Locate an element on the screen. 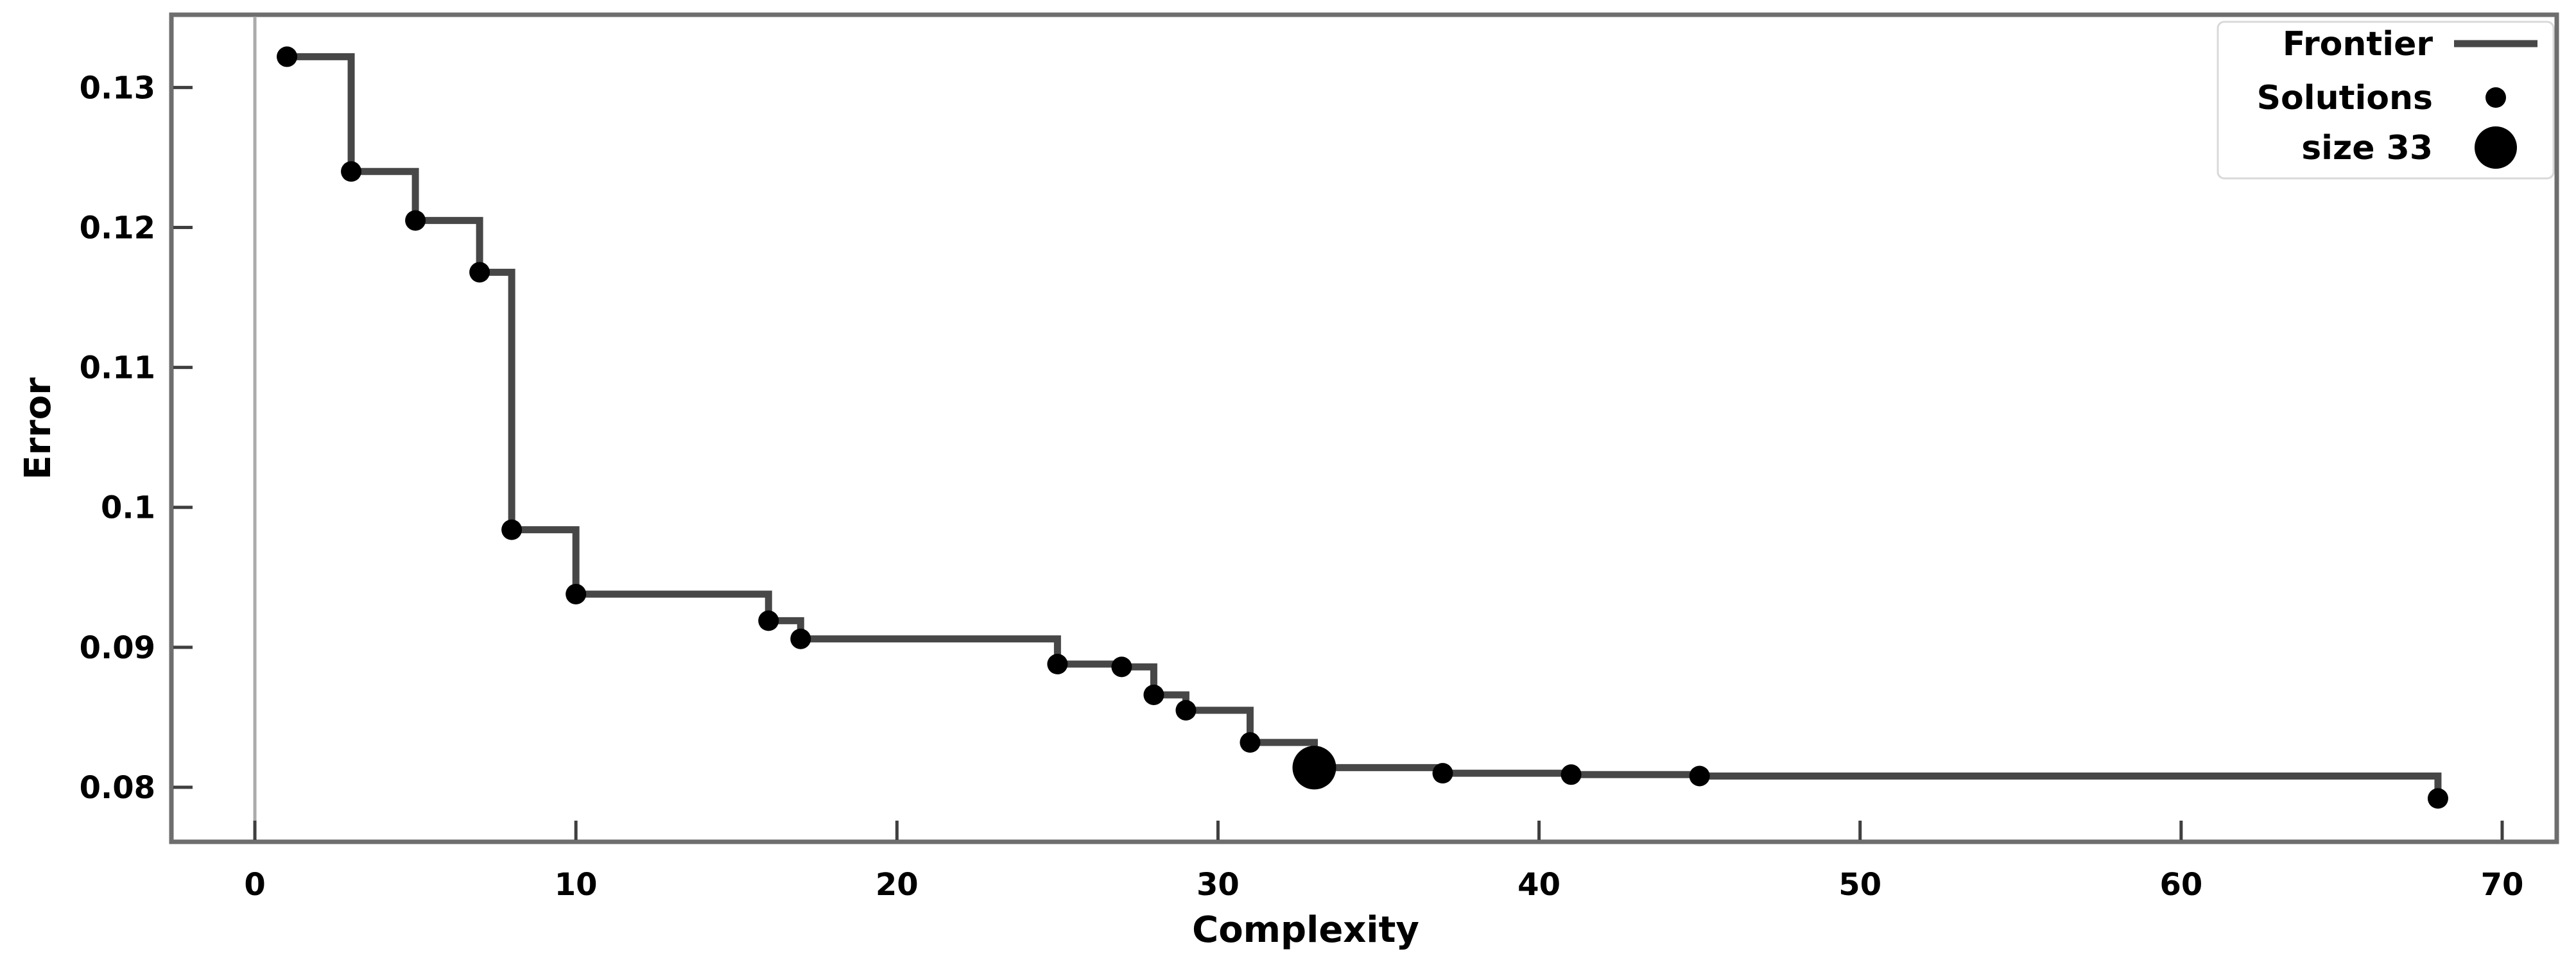  legend-label-frontier: Frontier is located at coordinates (2358, 44).